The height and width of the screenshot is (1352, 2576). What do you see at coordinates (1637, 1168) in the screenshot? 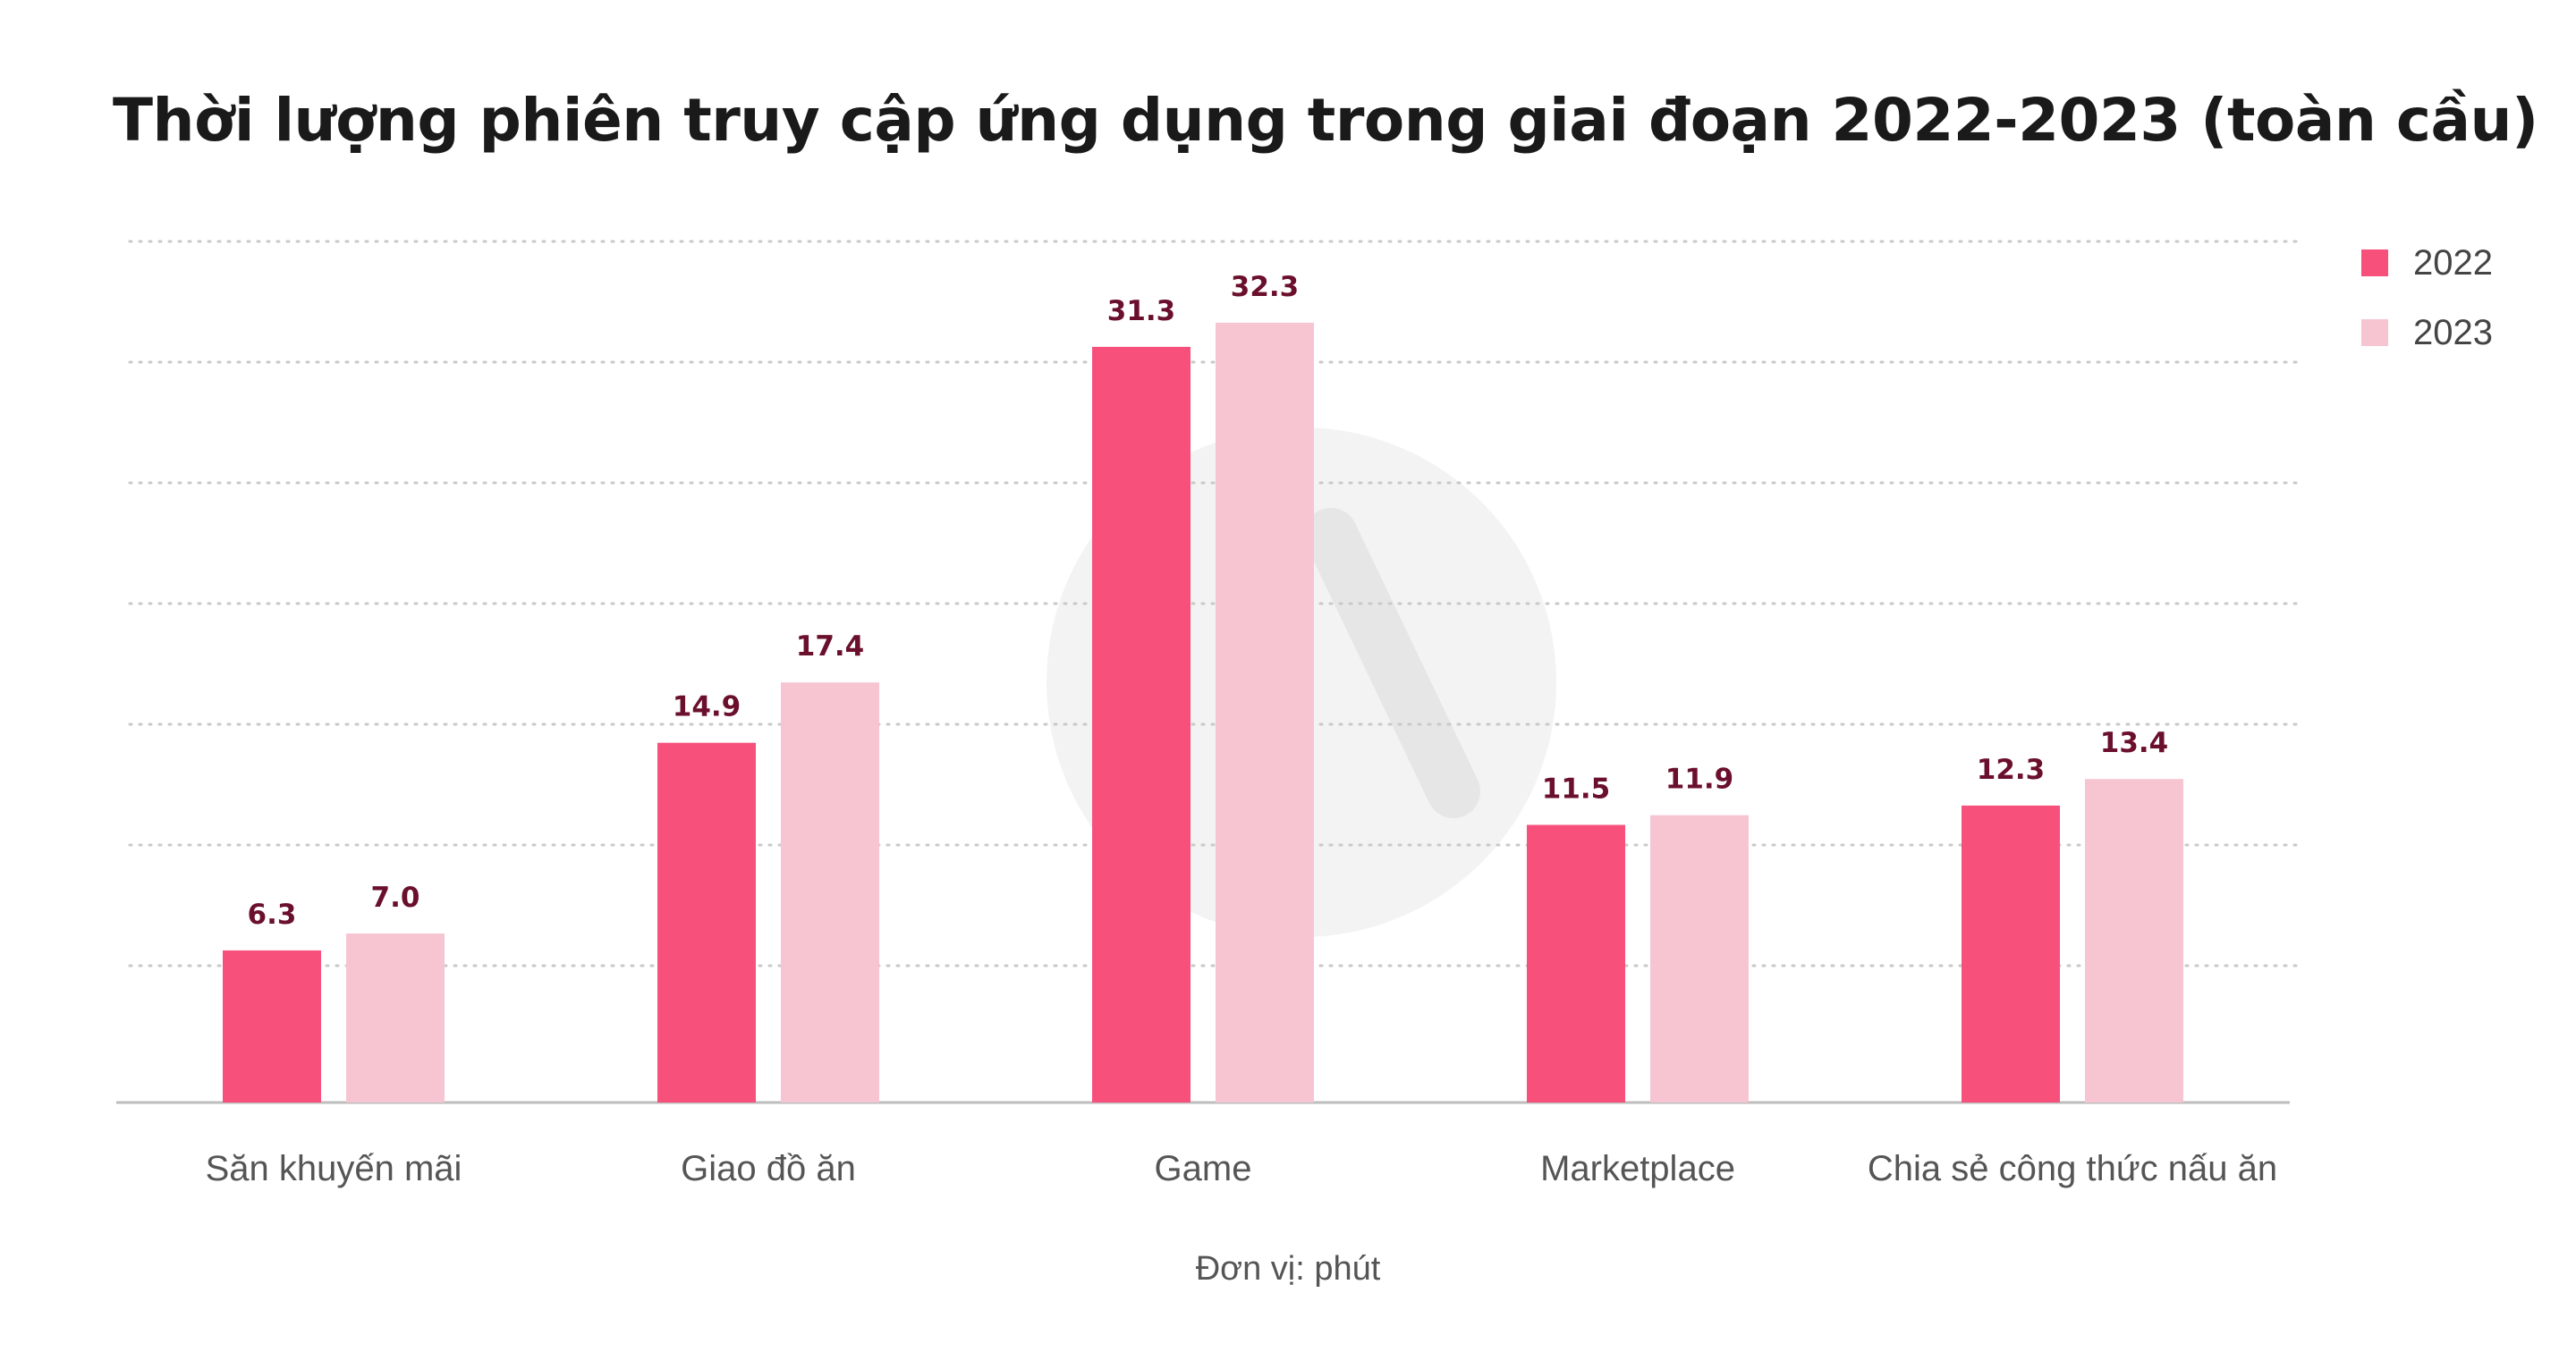
I see `x-tick-label-3: Marketplace` at bounding box center [1637, 1168].